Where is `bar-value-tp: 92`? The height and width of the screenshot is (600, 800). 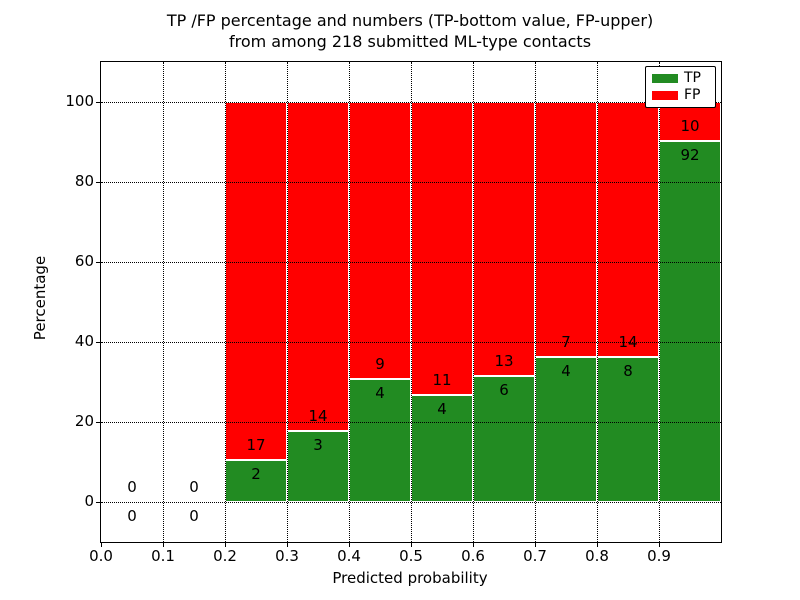
bar-value-tp: 92 is located at coordinates (690, 155).